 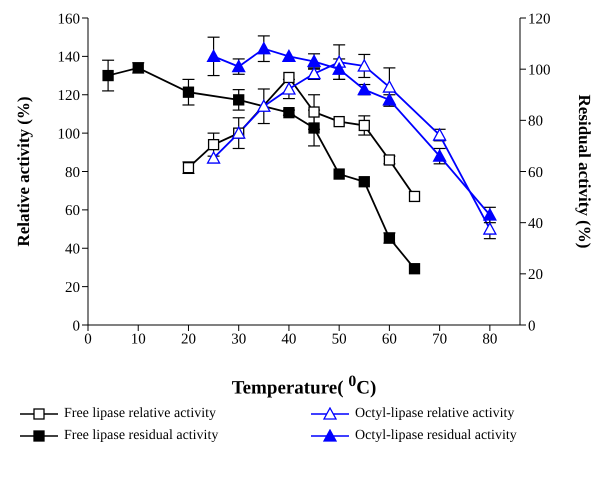 I want to click on legend-label: Free lipase residual activity, so click(x=141, y=436).